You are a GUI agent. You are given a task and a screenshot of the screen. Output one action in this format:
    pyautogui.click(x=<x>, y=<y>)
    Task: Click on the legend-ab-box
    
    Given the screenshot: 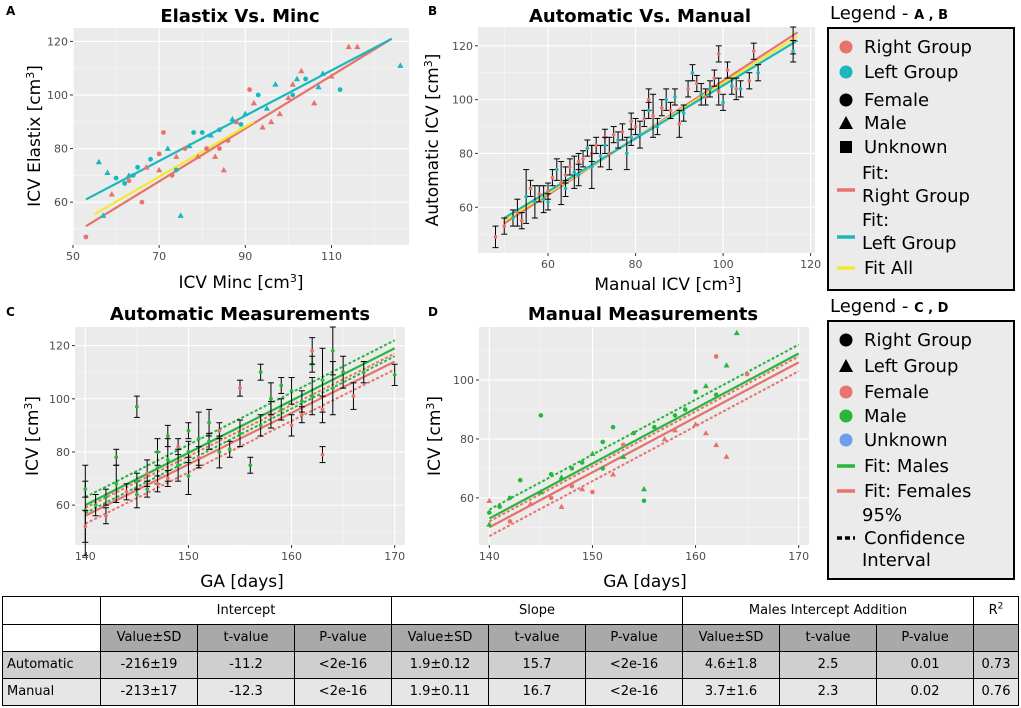 What is the action you would take?
    pyautogui.click(x=921, y=159)
    